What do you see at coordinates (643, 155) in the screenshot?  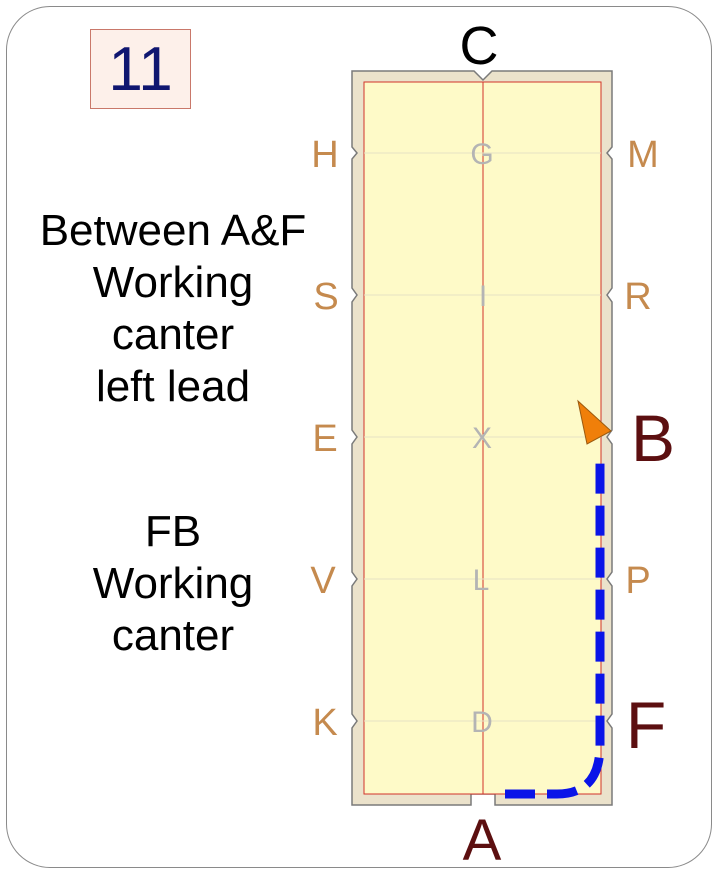 I see `letter-m: M` at bounding box center [643, 155].